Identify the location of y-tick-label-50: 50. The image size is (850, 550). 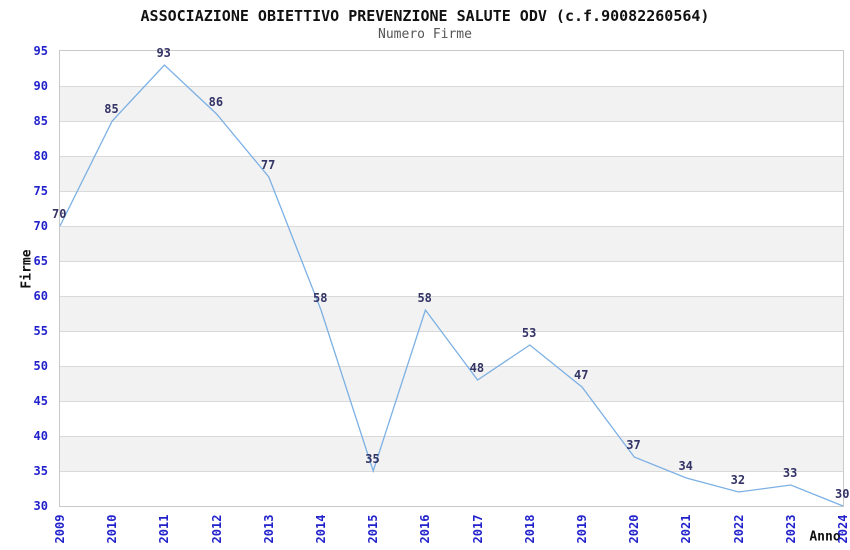
(40, 366).